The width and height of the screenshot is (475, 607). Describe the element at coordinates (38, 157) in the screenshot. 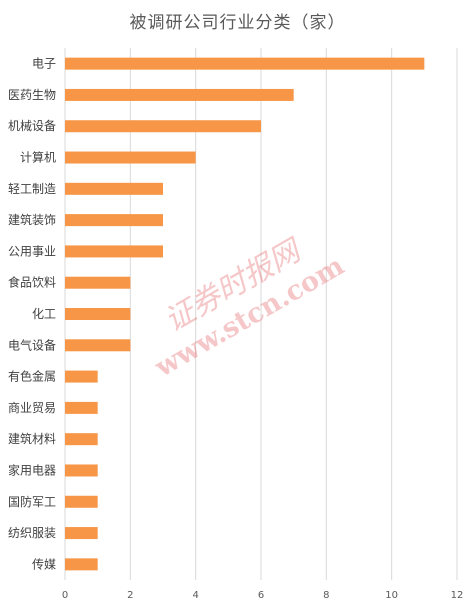

I see `category-label: 计算机` at that location.